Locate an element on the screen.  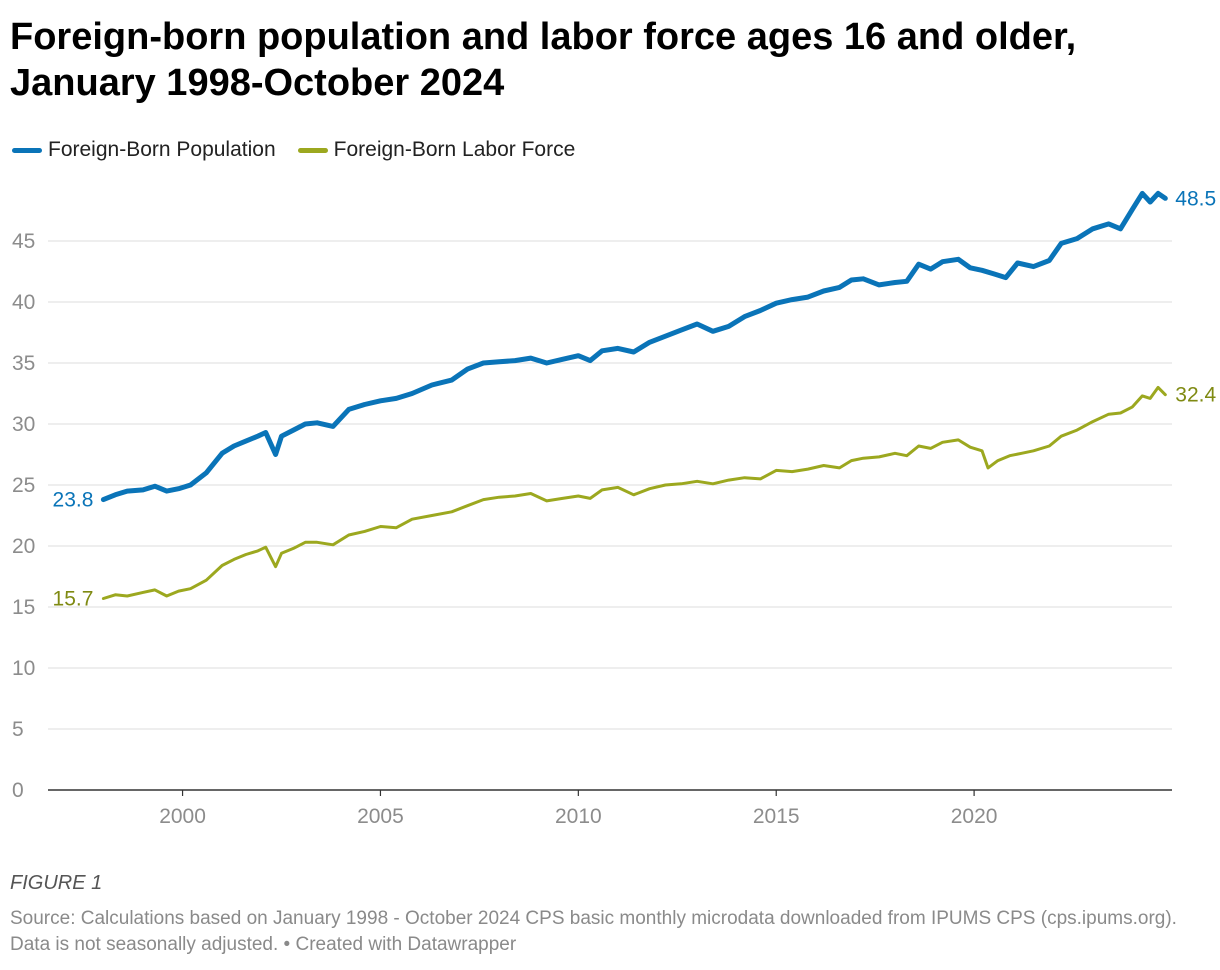
legend-item-labor-force: Foreign-Born Labor Force is located at coordinates (436, 150).